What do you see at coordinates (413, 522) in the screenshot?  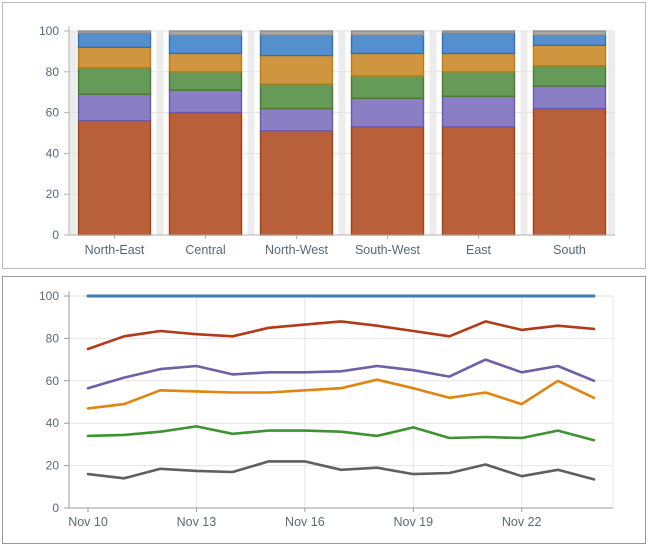 I see `x-axis-label: Nov 19` at bounding box center [413, 522].